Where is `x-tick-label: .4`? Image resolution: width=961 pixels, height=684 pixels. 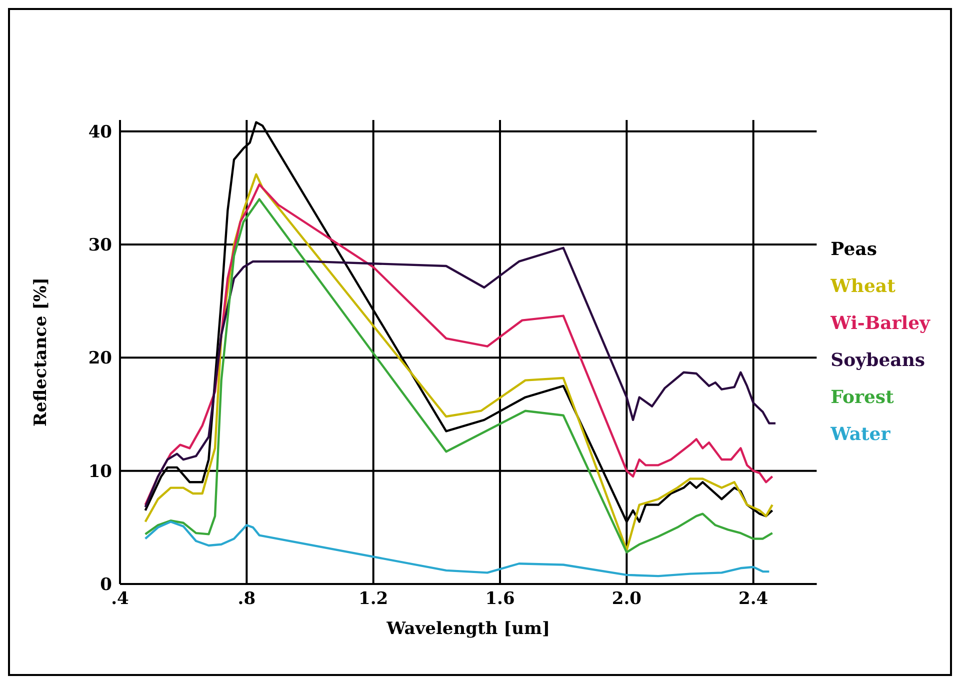
x-tick-label: .4 is located at coordinates (120, 599).